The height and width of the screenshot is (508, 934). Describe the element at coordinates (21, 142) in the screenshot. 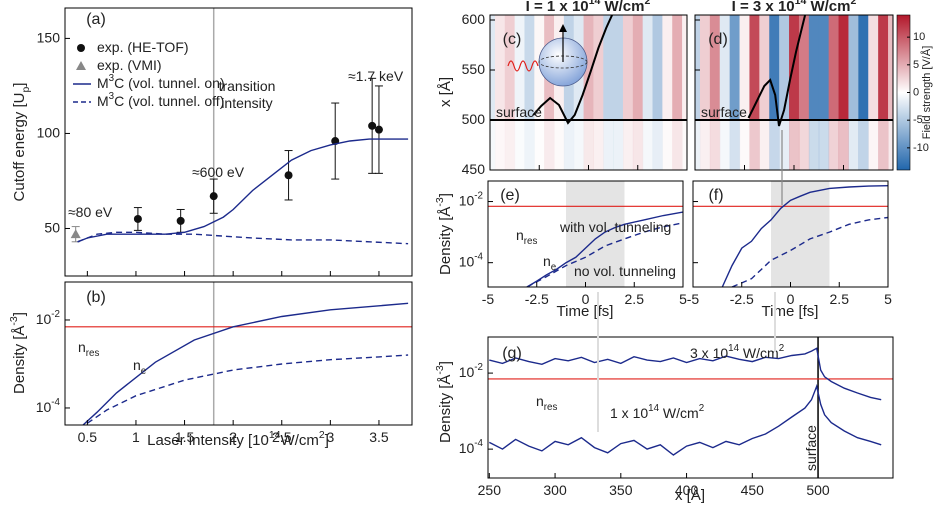

I see `y-axis-label: Cutoff energy [Up]` at that location.